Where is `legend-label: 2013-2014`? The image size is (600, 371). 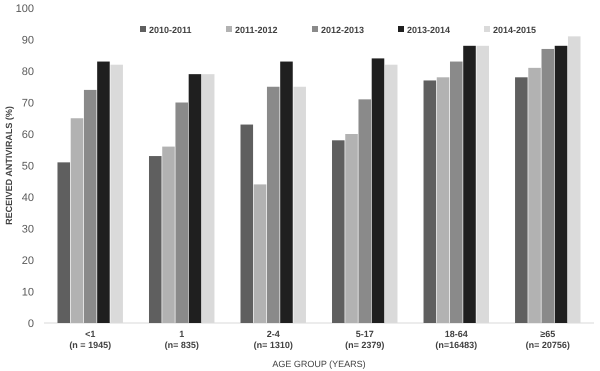 legend-label: 2013-2014 is located at coordinates (428, 29).